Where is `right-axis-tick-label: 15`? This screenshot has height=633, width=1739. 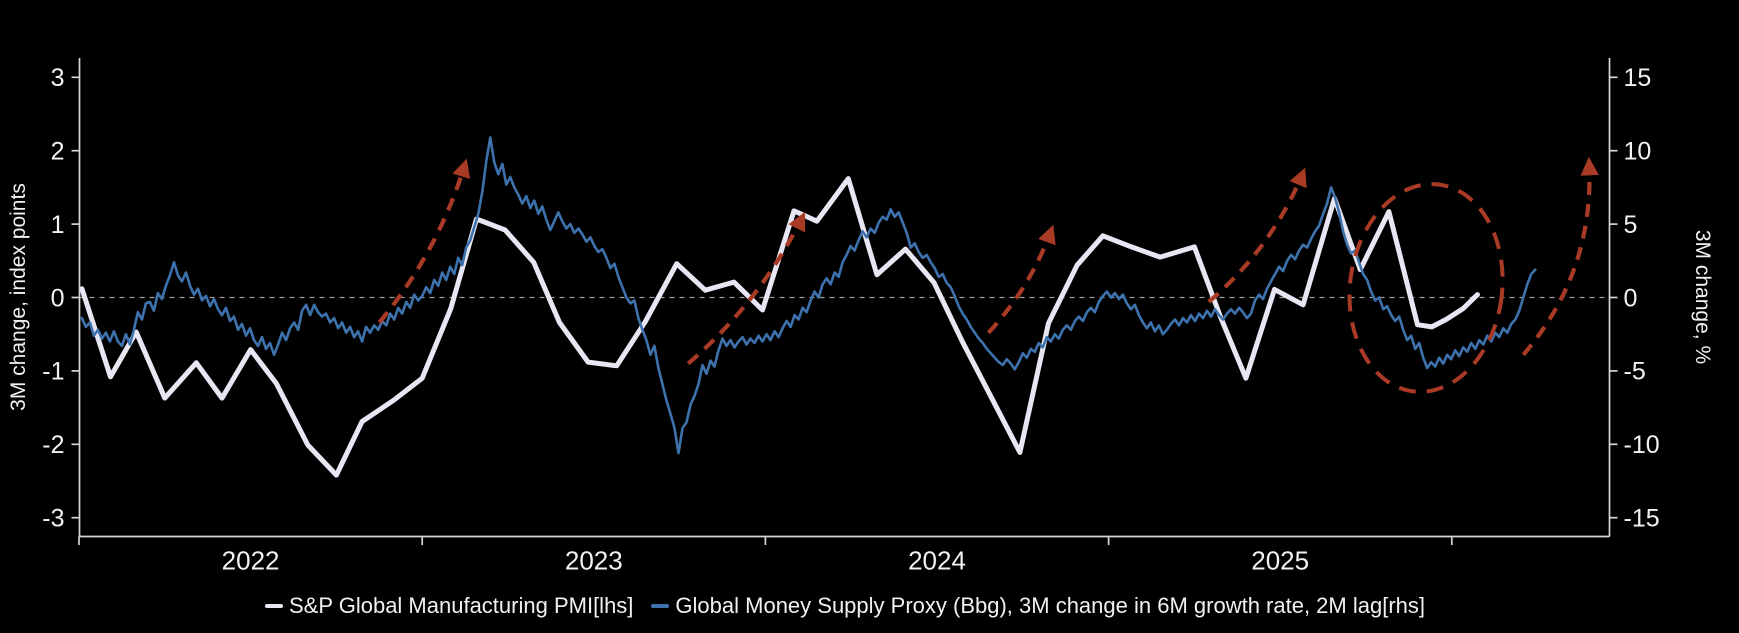
right-axis-tick-label: 15 is located at coordinates (1638, 78).